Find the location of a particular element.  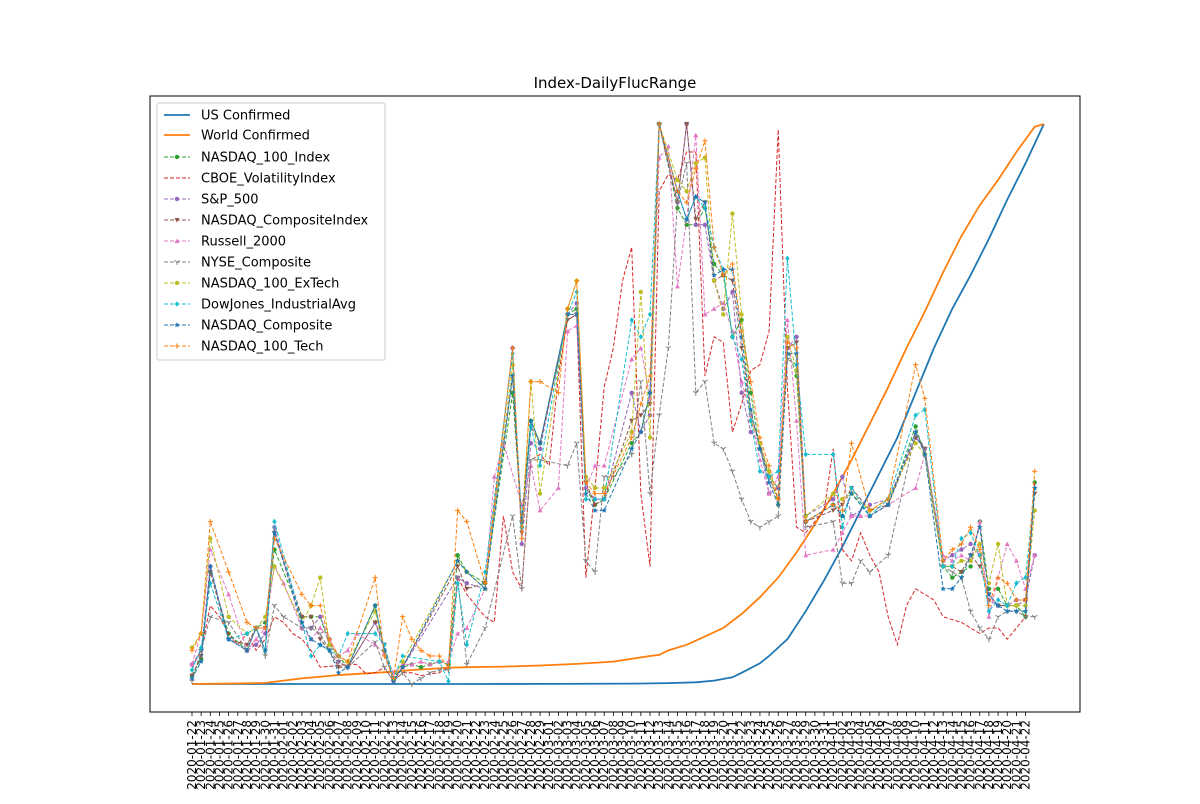

x-tick-label: 2020-04-09 is located at coordinates (906, 755).